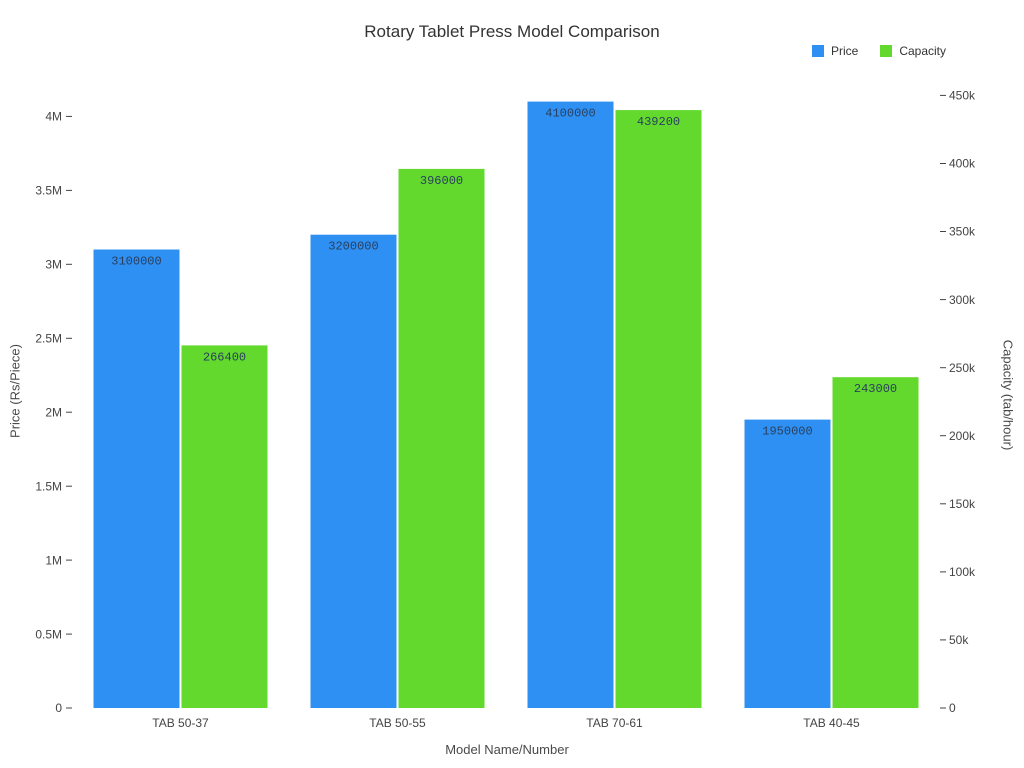  Describe the element at coordinates (959, 640) in the screenshot. I see `right-axis-tick-label: 50k` at that location.